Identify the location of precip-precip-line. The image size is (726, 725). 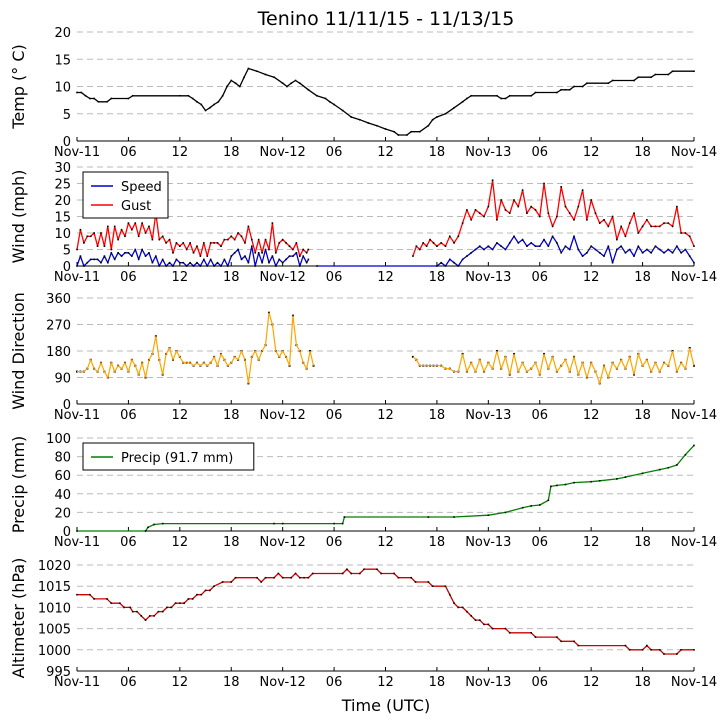
(386, 488).